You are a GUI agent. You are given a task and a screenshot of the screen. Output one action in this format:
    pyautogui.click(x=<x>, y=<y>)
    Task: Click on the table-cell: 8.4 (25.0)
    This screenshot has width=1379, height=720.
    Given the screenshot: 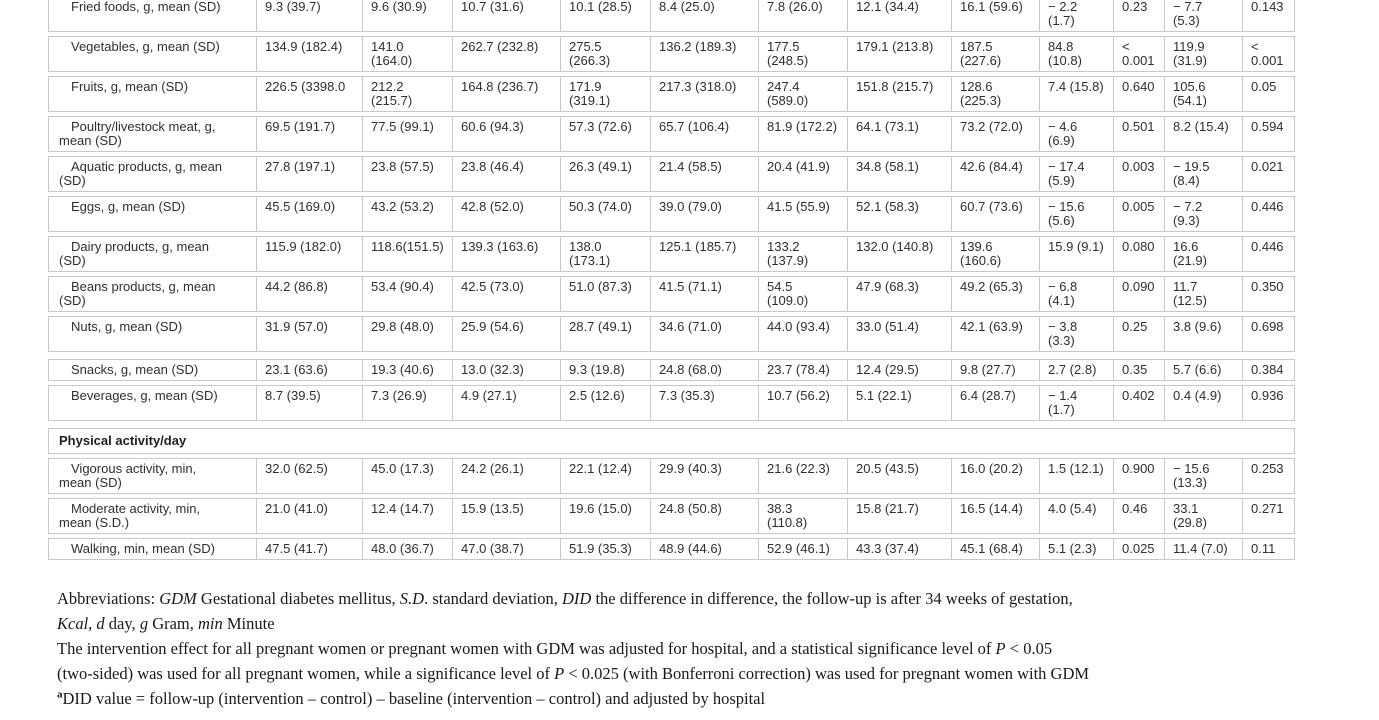 What is the action you would take?
    pyautogui.click(x=705, y=15)
    